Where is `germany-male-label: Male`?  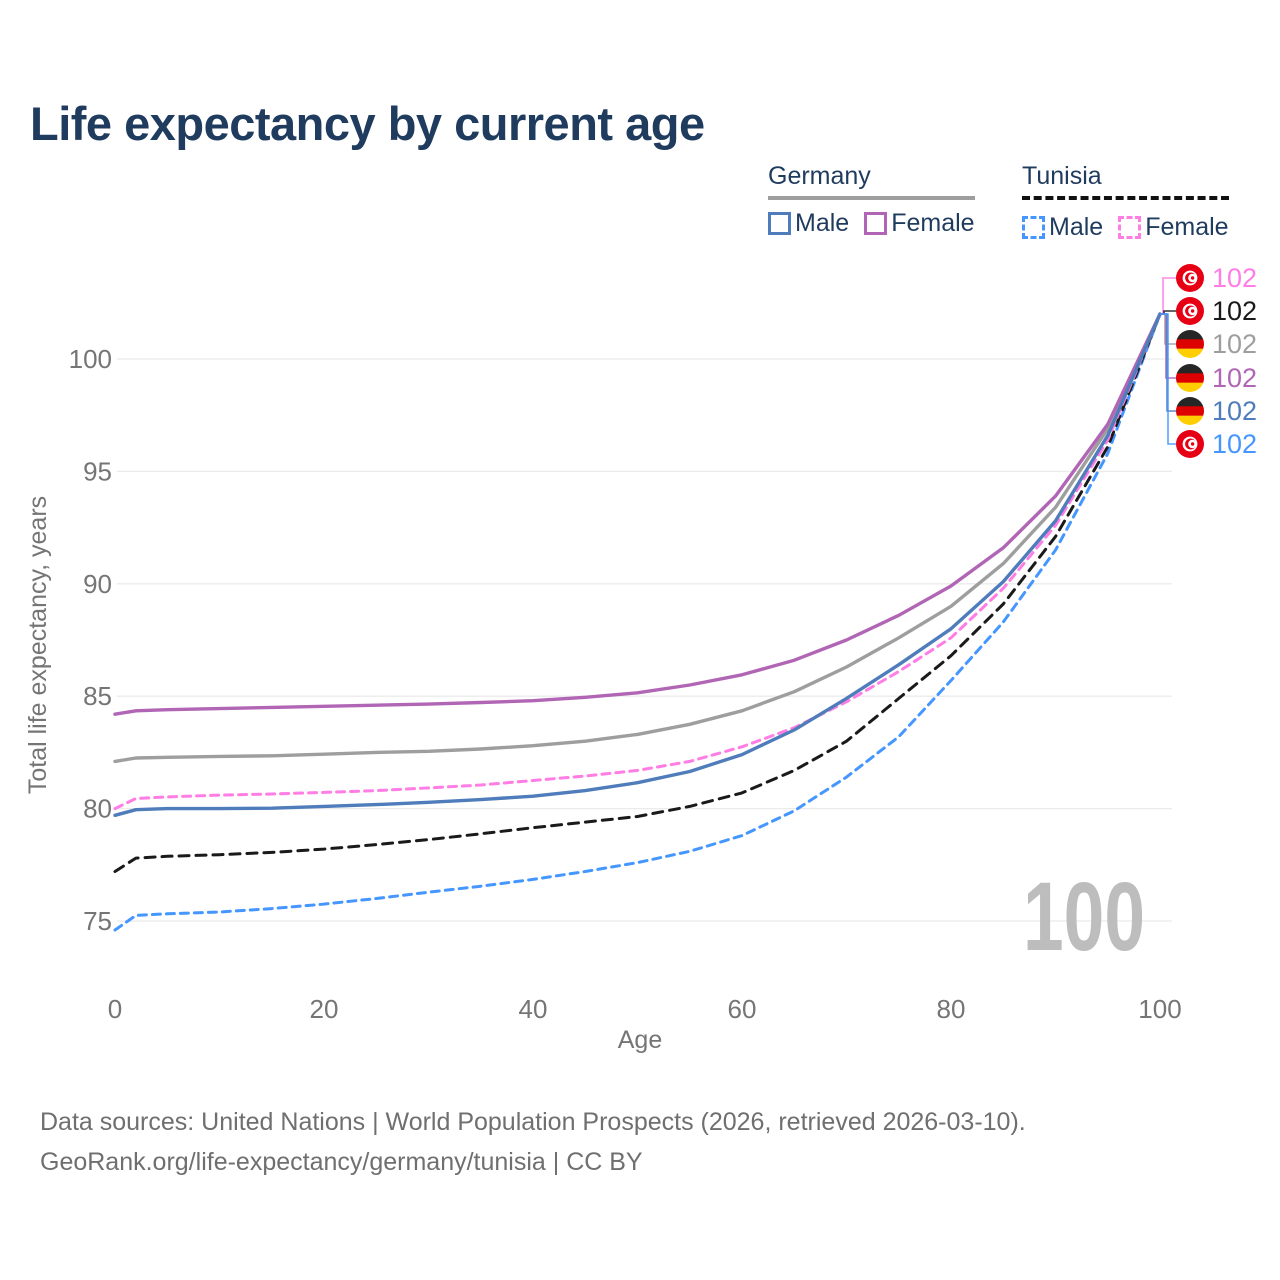
germany-male-label: Male is located at coordinates (822, 223).